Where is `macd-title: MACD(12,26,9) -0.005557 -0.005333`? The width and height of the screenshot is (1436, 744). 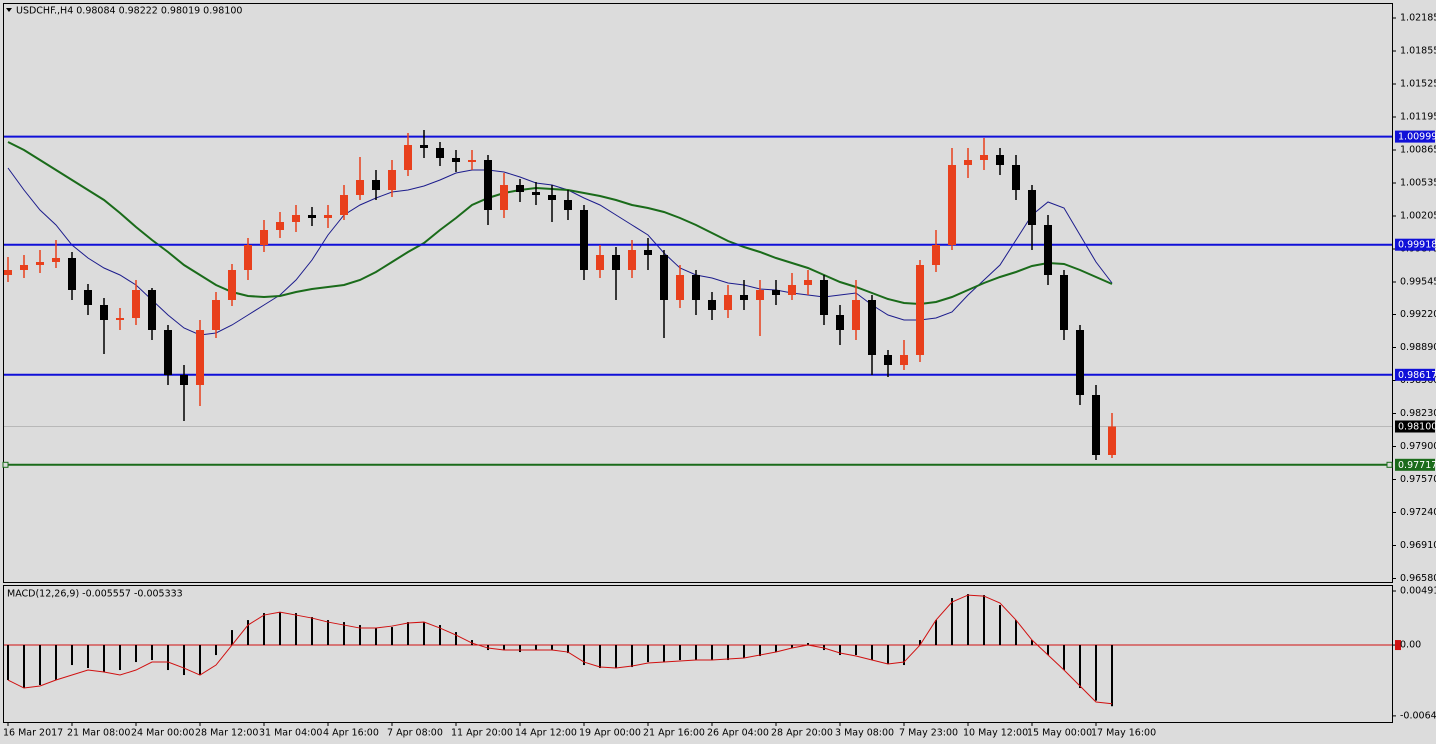 macd-title: MACD(12,26,9) -0.005557 -0.005333 is located at coordinates (95, 594).